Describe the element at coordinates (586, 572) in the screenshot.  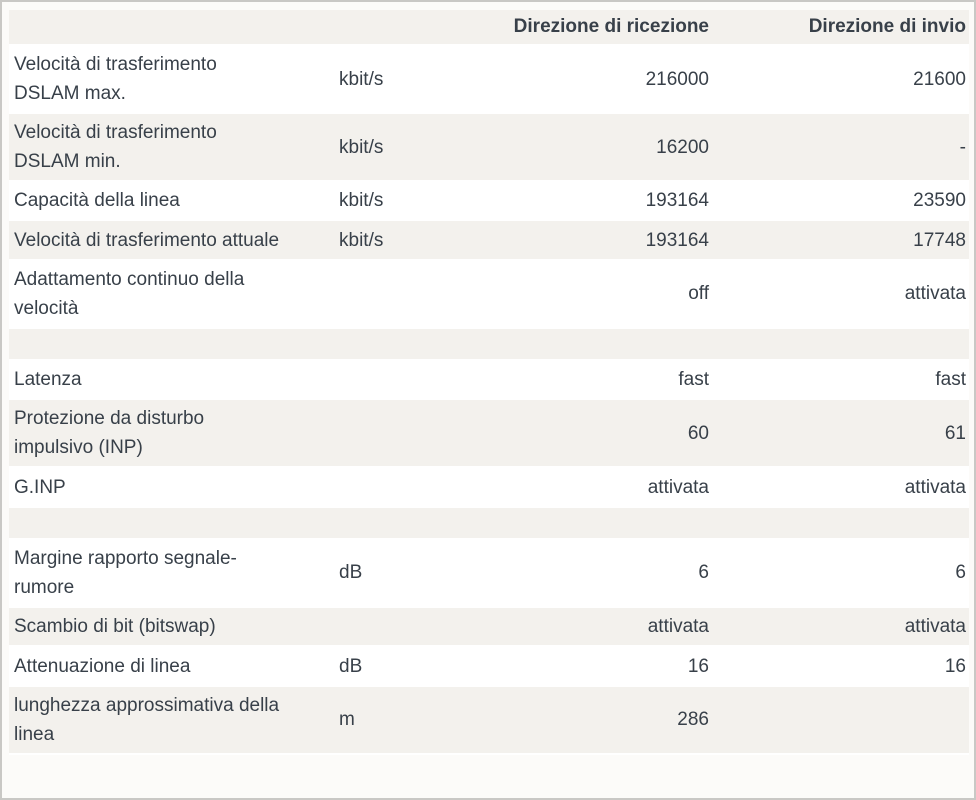
I see `row-receive-value: 6` at that location.